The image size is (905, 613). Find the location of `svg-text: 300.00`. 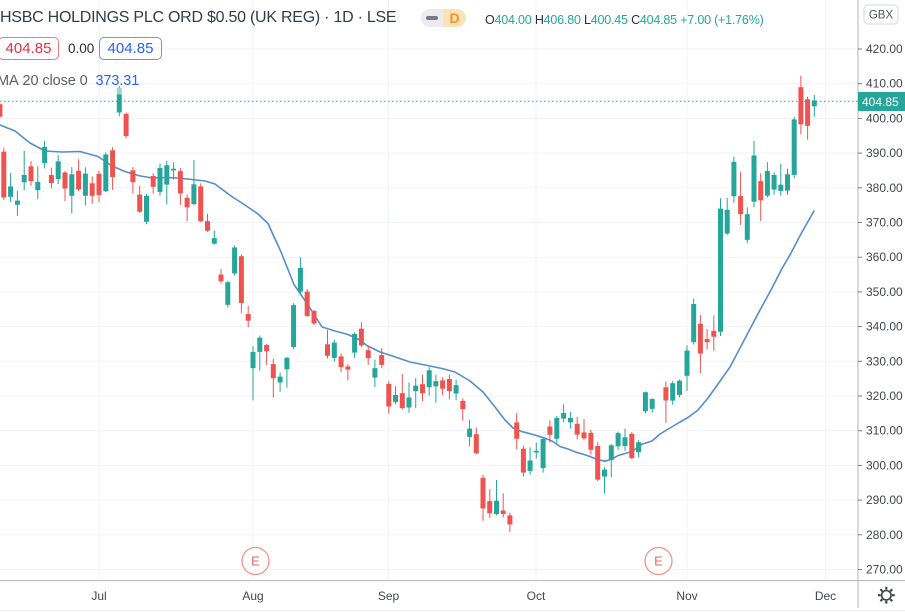

svg-text: 300.00 is located at coordinates (884, 465).